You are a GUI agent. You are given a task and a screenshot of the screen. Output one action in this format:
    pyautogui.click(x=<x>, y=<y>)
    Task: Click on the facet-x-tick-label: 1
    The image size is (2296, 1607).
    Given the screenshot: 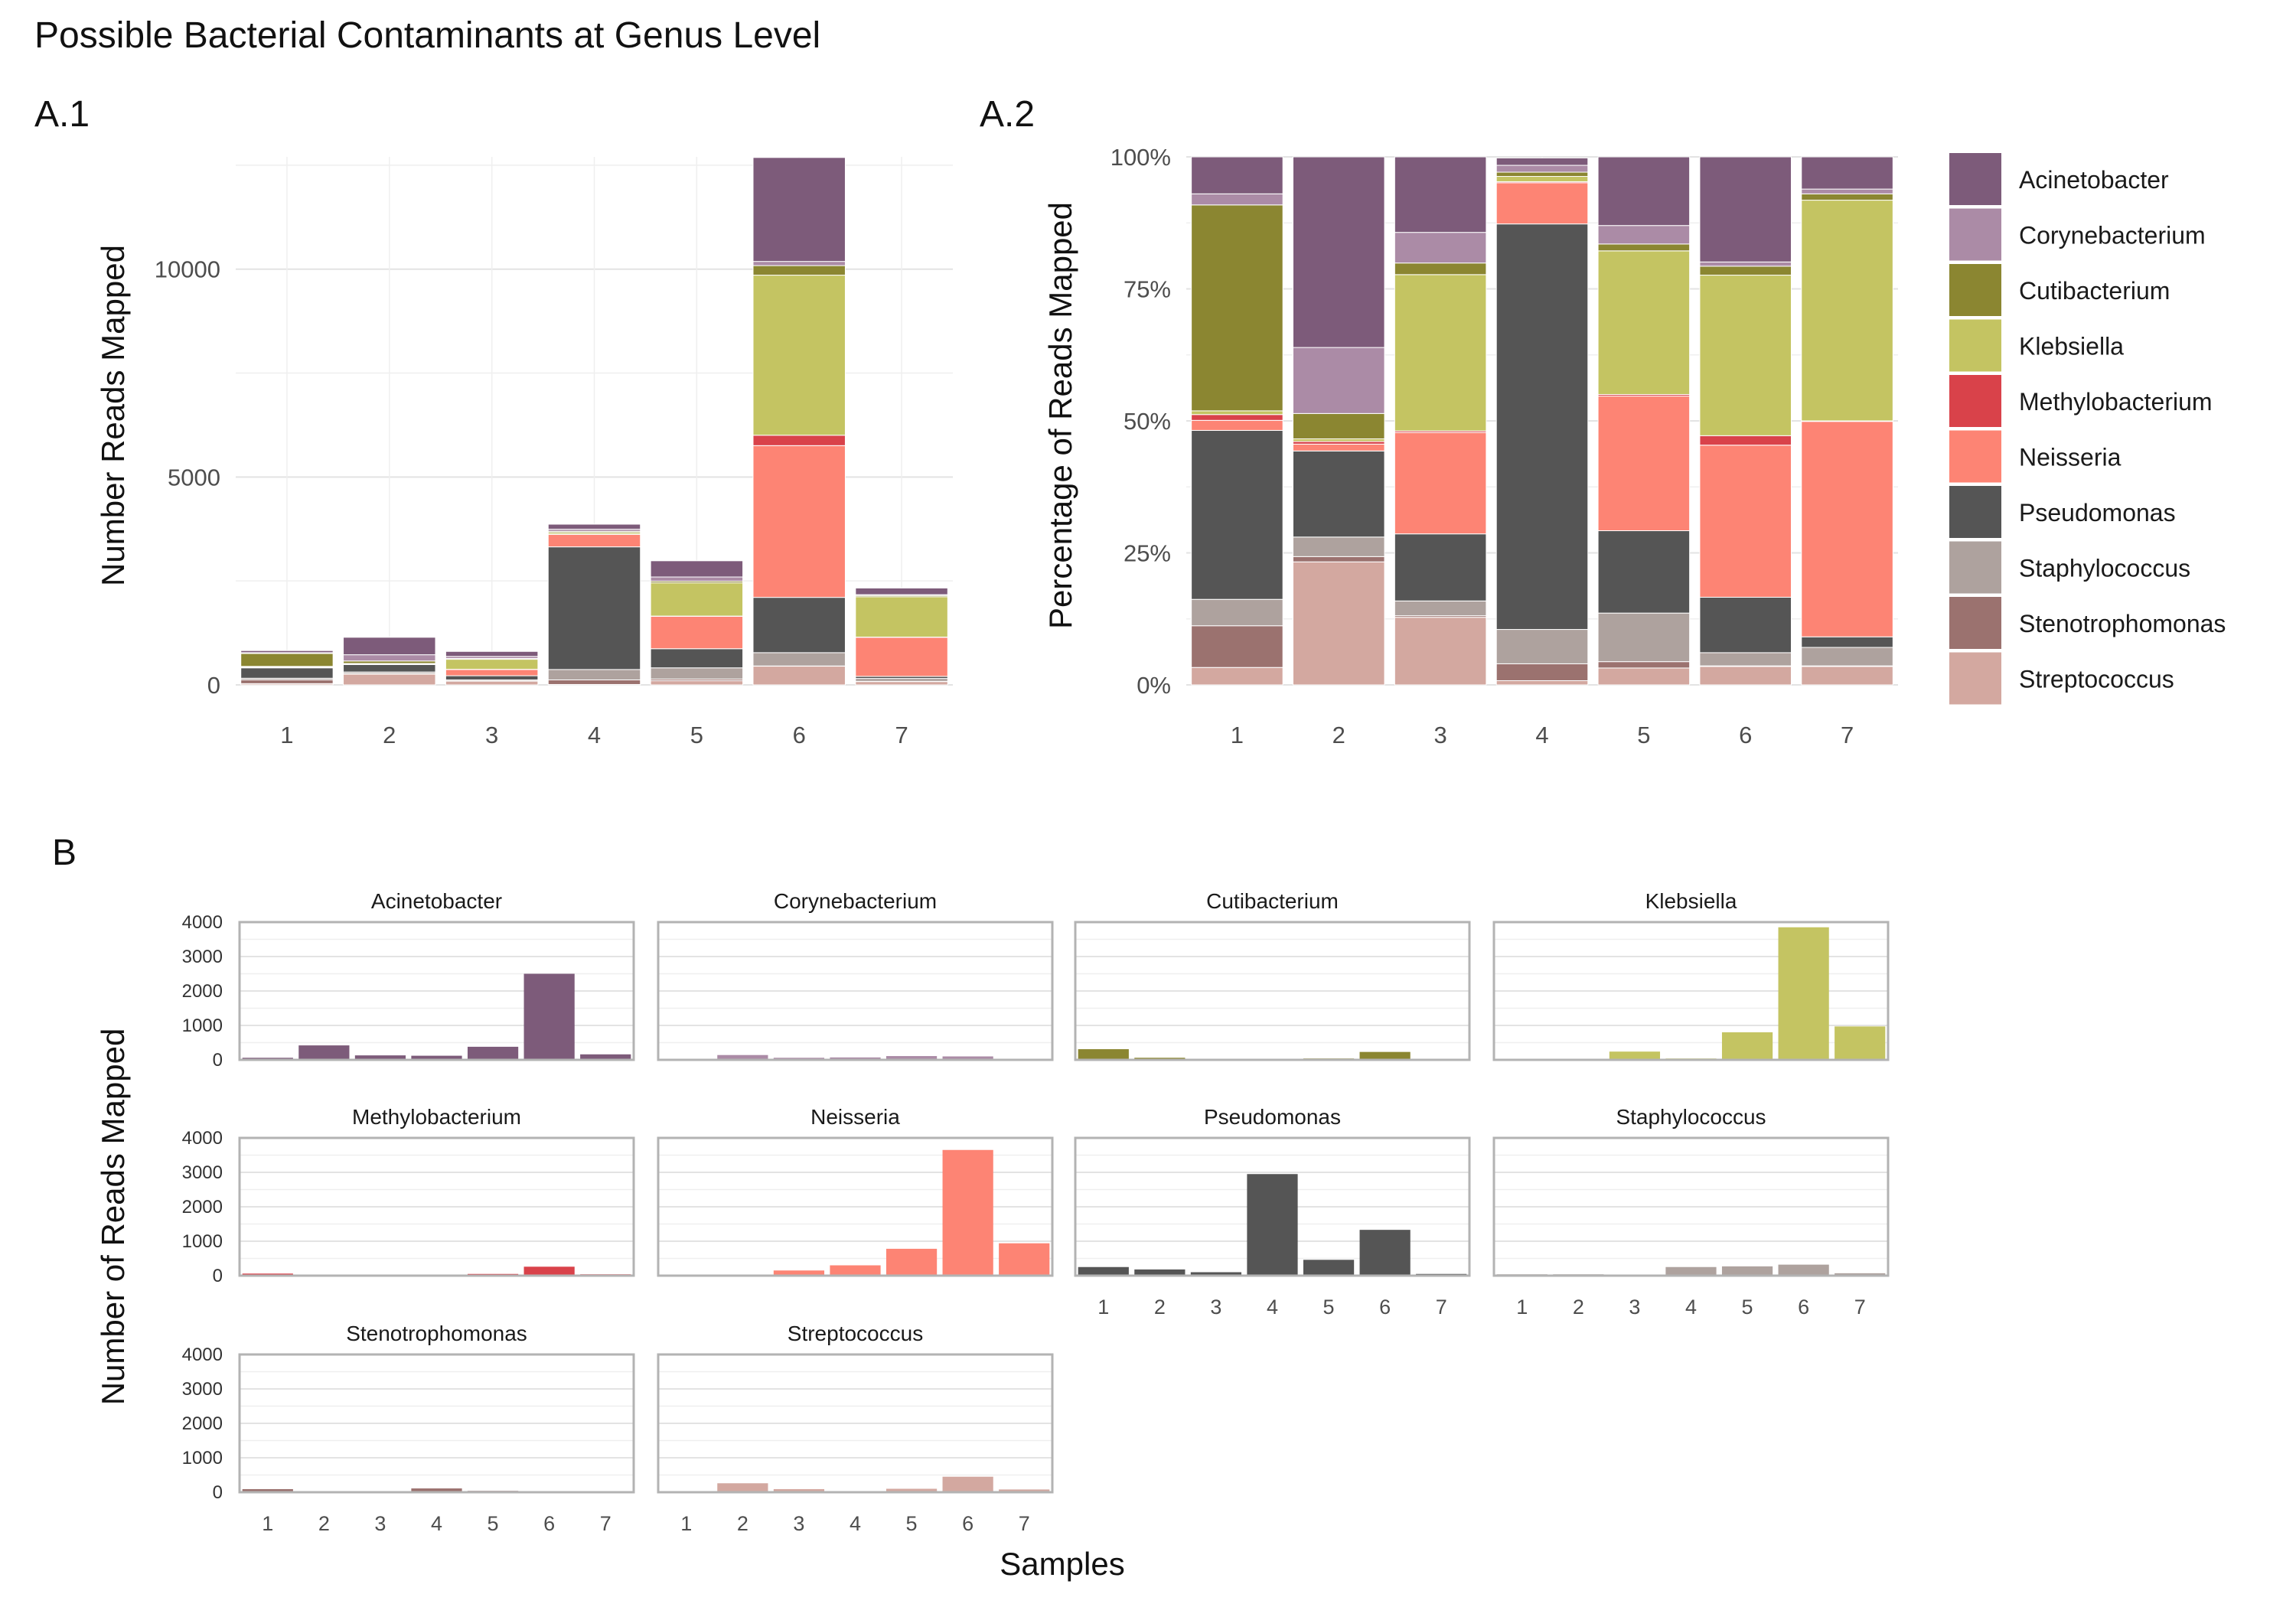 What is the action you would take?
    pyautogui.click(x=1103, y=1307)
    